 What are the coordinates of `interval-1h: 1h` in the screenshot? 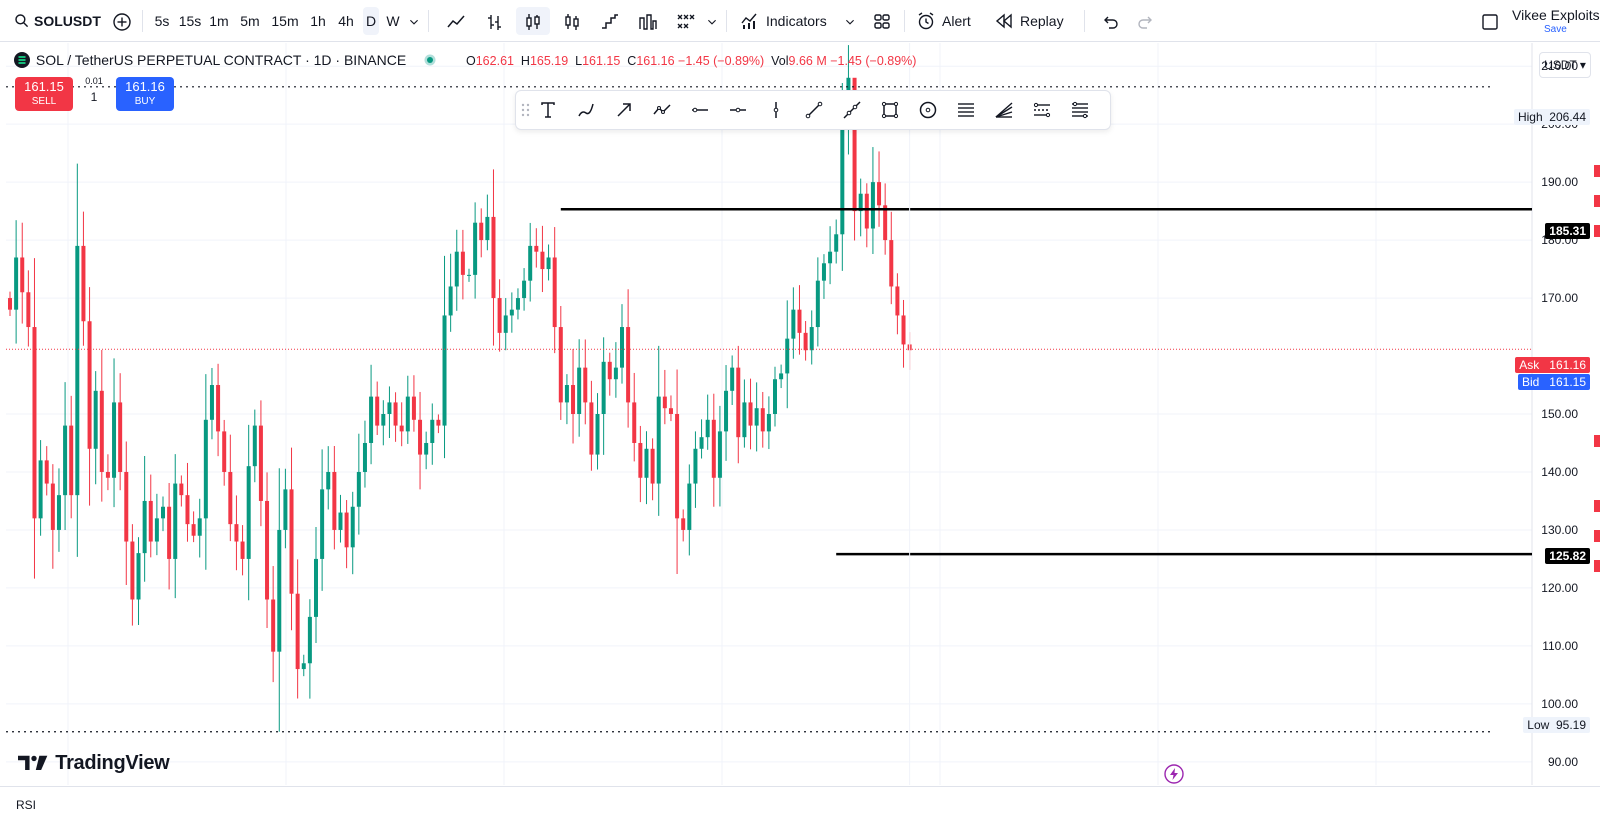 It's located at (318, 21).